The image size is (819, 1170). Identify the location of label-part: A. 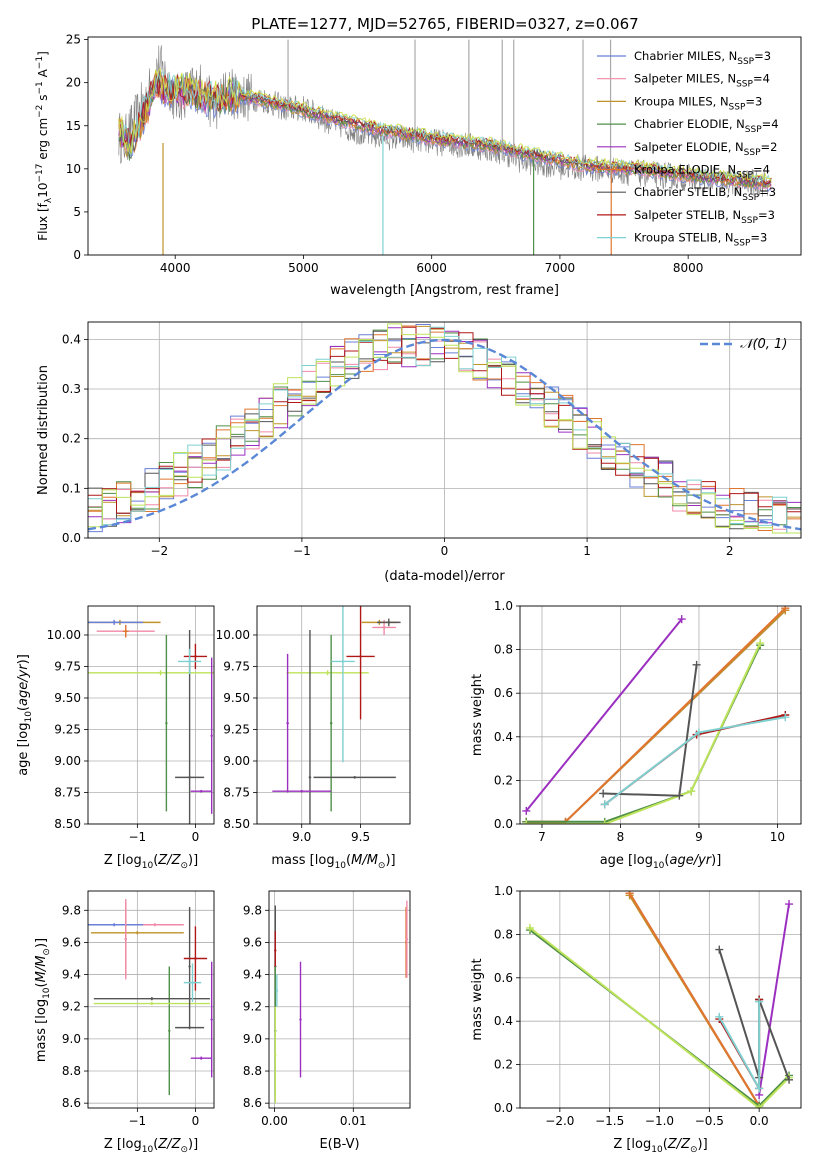
(43, 74).